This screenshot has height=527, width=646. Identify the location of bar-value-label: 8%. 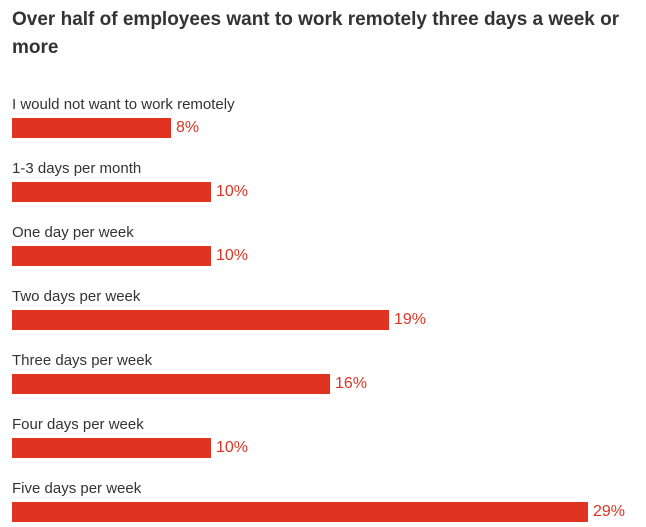
(188, 127).